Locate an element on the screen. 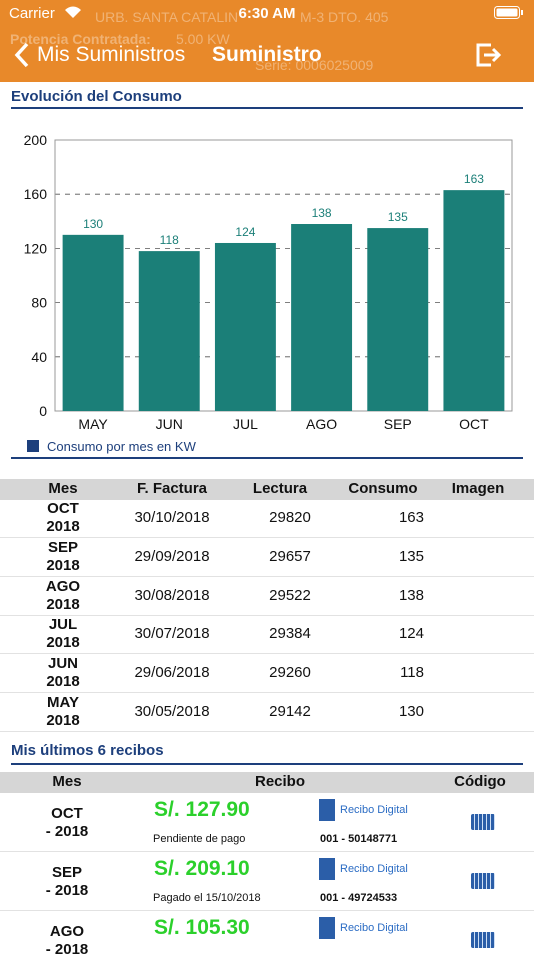  x-tick-label: OCT is located at coordinates (474, 424).